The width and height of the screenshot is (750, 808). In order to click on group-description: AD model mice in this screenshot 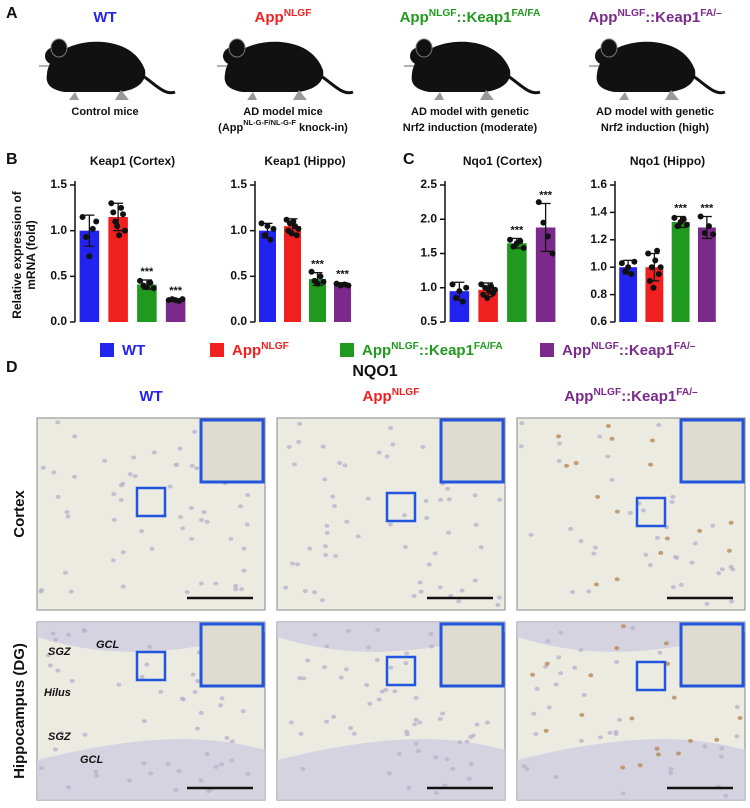, I will do `click(282, 112)`.